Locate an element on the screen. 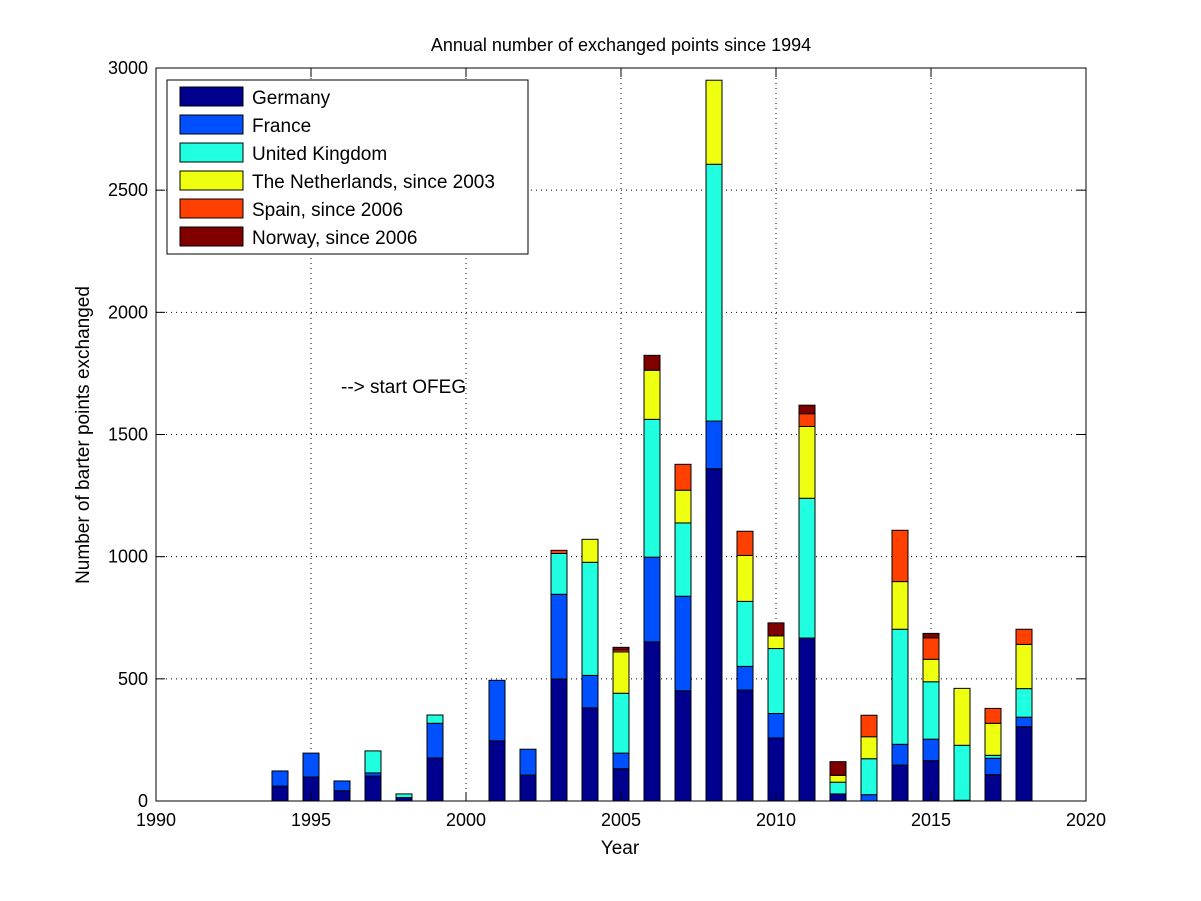 The width and height of the screenshot is (1201, 901). bar-segment-the-netherlands-2013 is located at coordinates (869, 748).